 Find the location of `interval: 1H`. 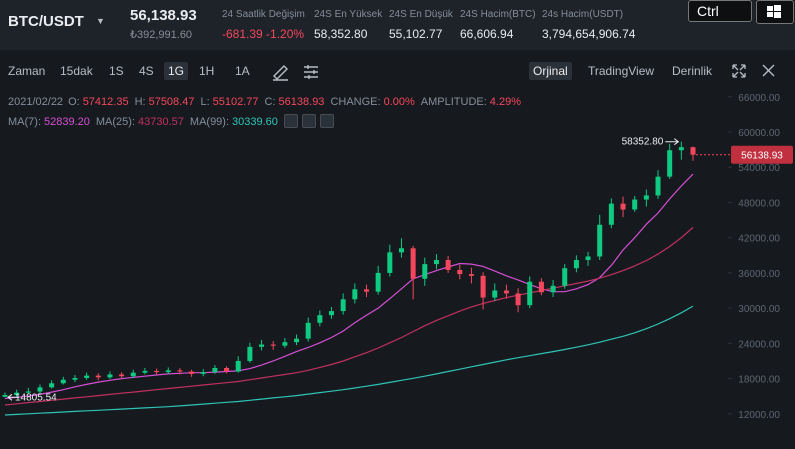

interval: 1H is located at coordinates (207, 71).